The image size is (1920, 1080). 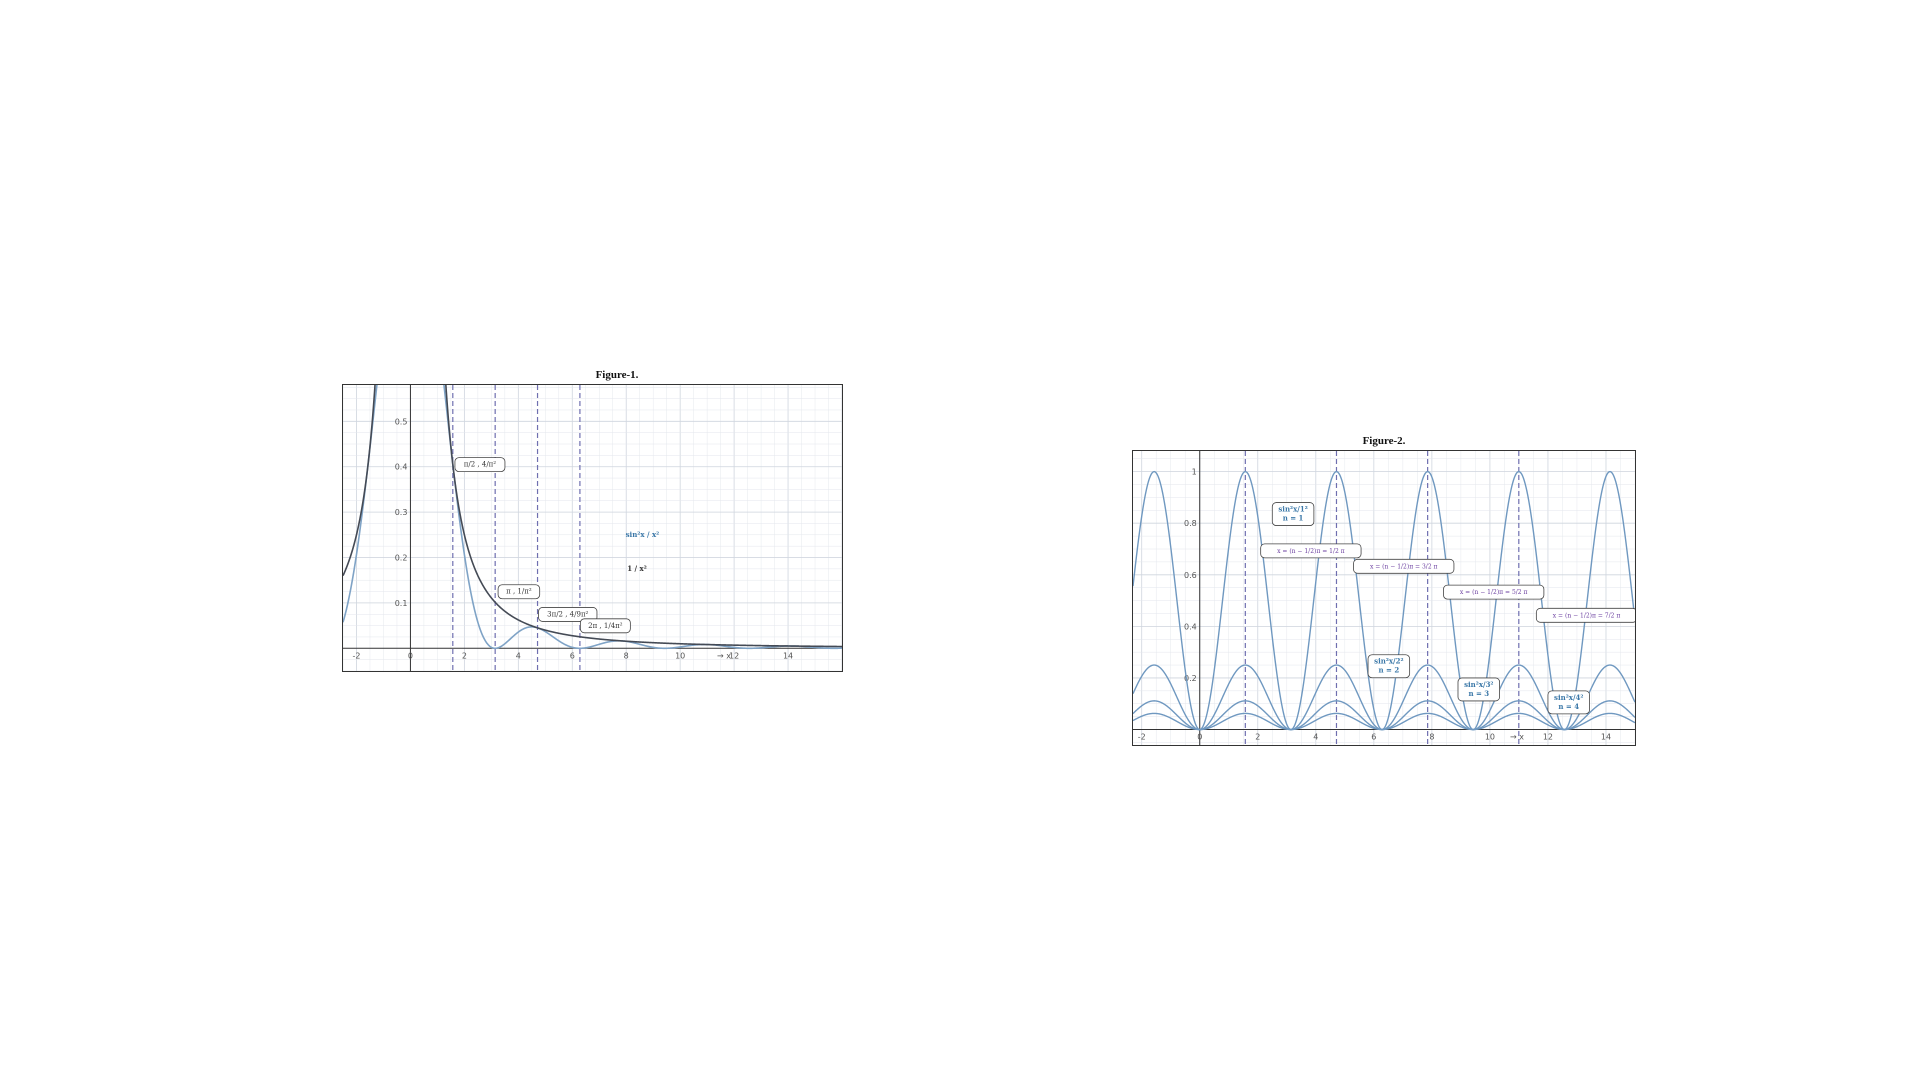 I want to click on callout-text: n = 1, so click(x=1293, y=518).